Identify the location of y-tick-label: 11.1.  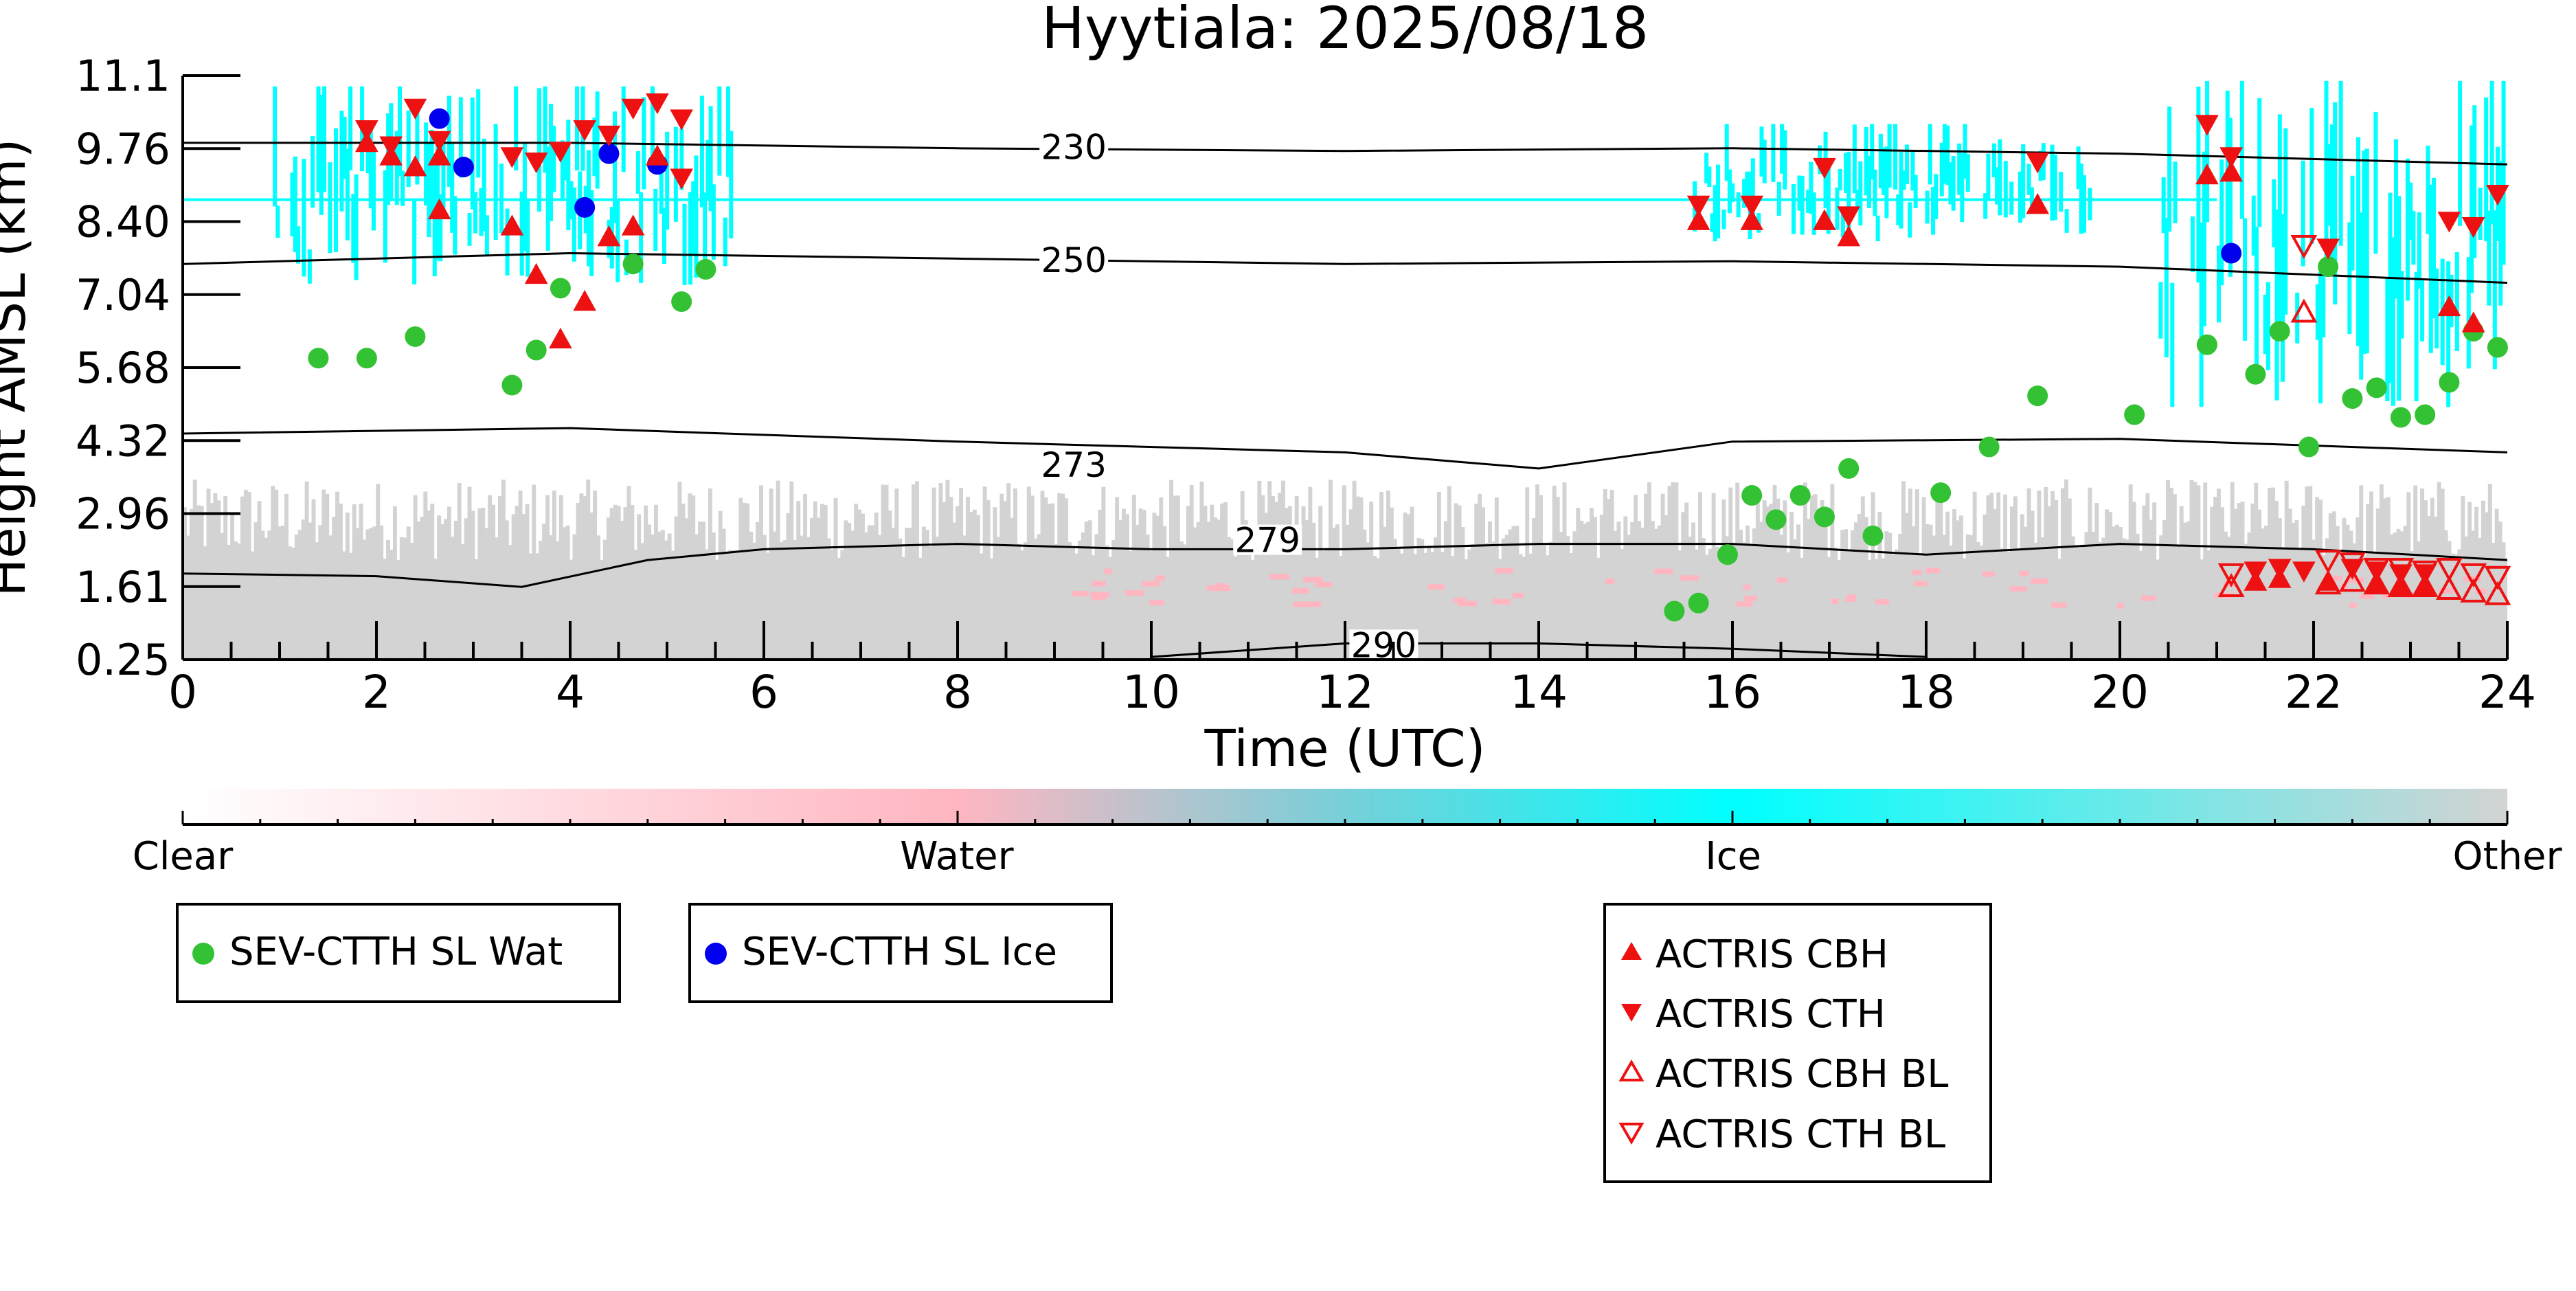
(123, 76).